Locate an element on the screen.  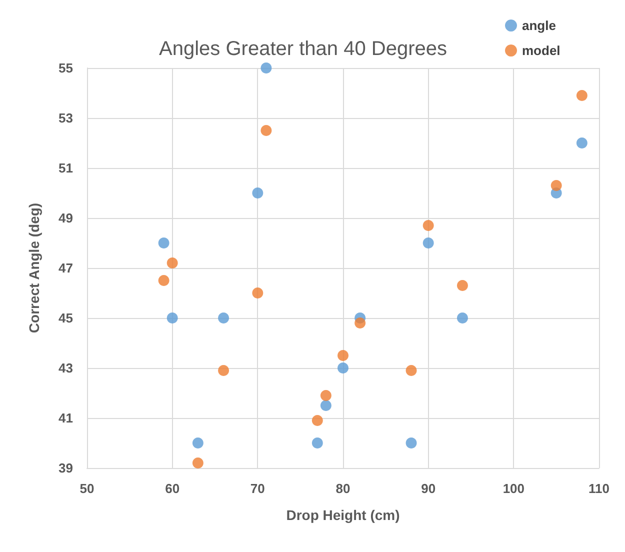
y-tick-label: 55 is located at coordinates (65, 68).